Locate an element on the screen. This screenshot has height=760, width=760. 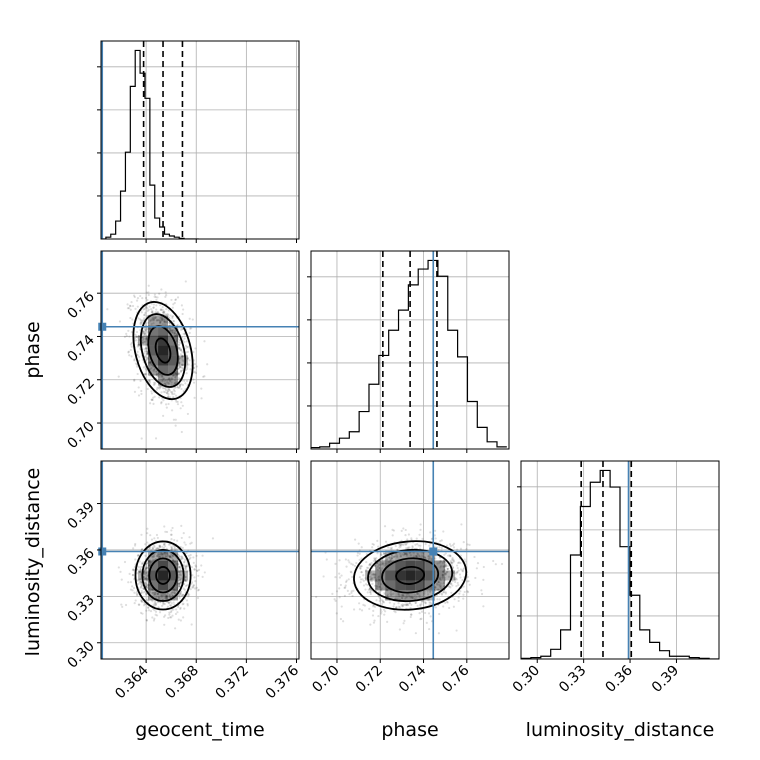
tick-label-luminosity_distance: 0.33 is located at coordinates (572, 679).